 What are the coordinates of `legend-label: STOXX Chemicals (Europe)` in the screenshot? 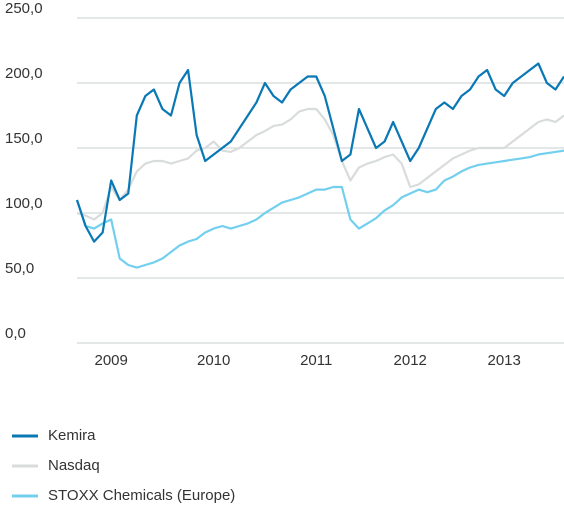 It's located at (141, 495).